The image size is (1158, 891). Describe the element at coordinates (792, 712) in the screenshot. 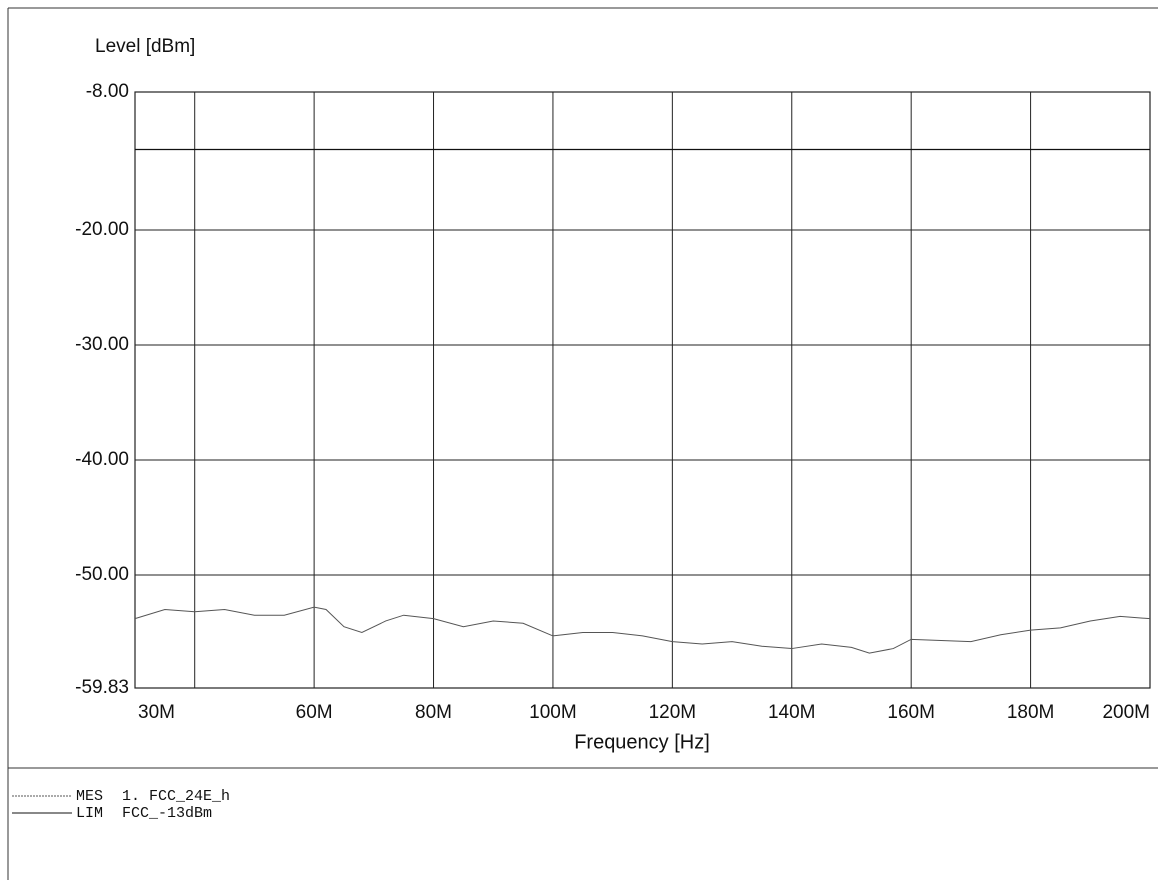

I see `x-tick-label: 140M` at that location.